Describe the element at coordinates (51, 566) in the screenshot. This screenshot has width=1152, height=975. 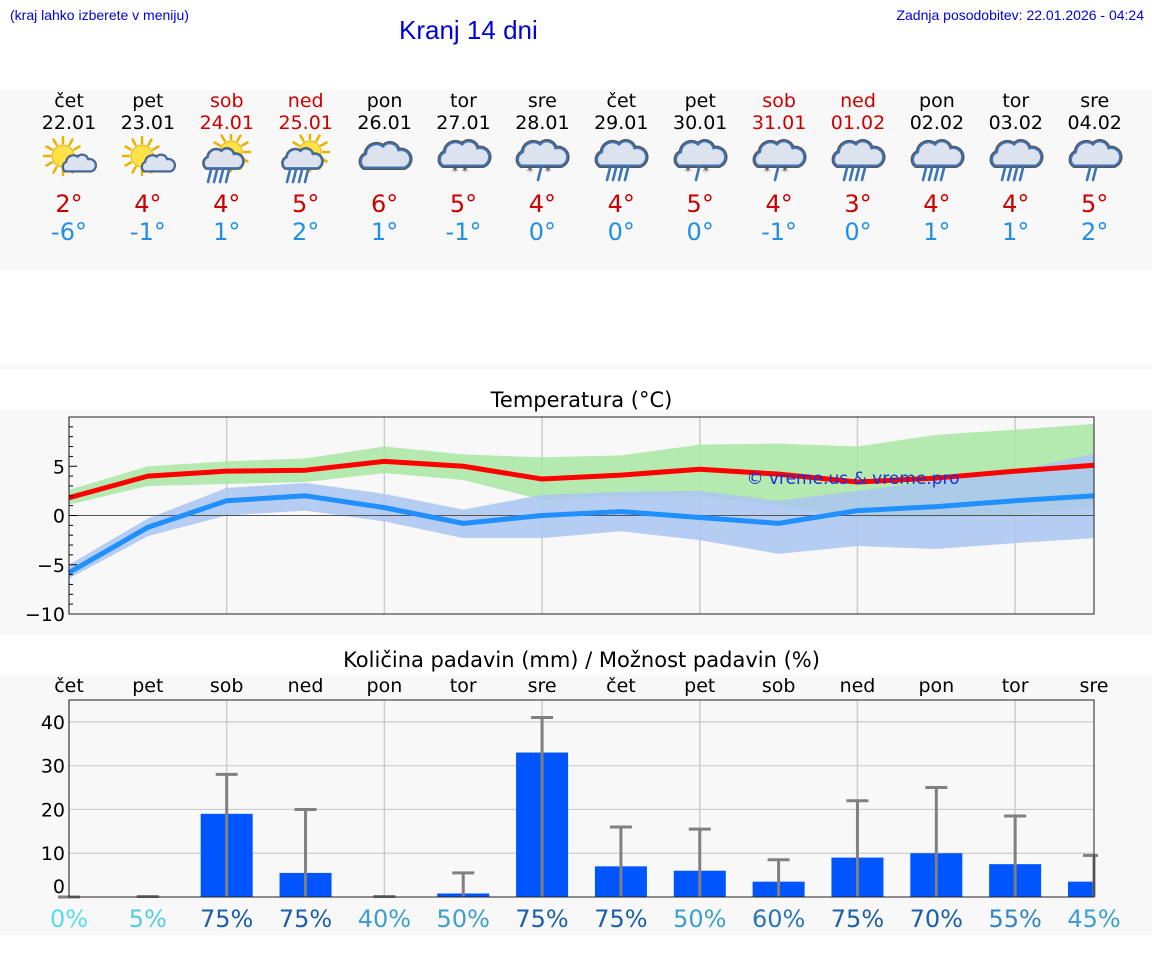
I see `y-tick-label: −5` at that location.